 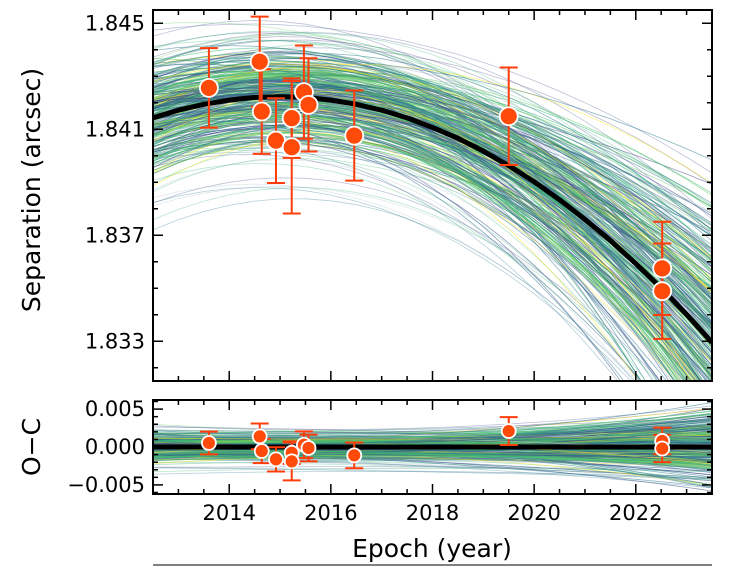 What do you see at coordinates (115, 129) in the screenshot?
I see `top-y-tick-label: 1.841` at bounding box center [115, 129].